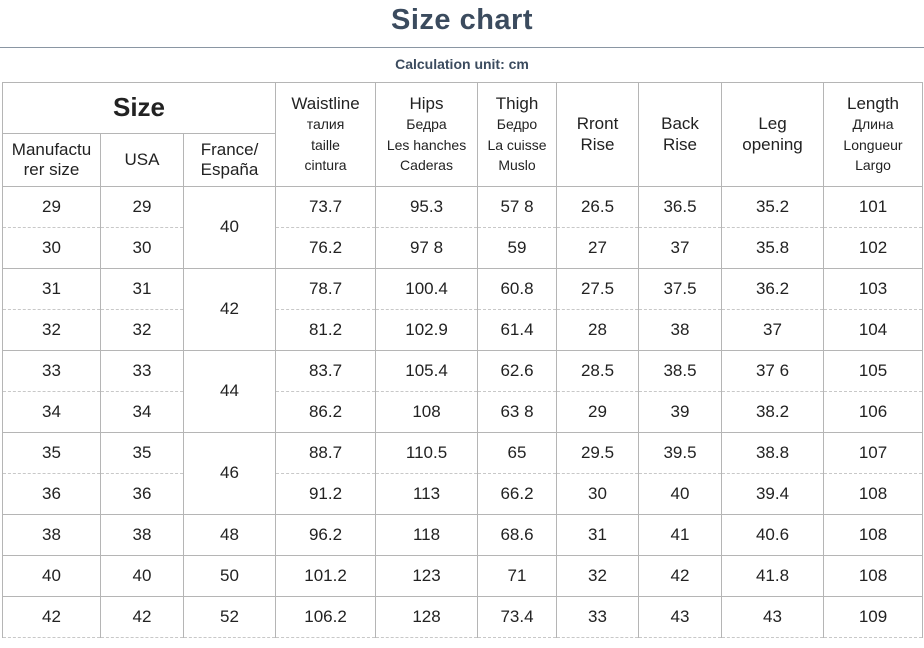 The width and height of the screenshot is (924, 648). I want to click on table-cell: 31, so click(598, 535).